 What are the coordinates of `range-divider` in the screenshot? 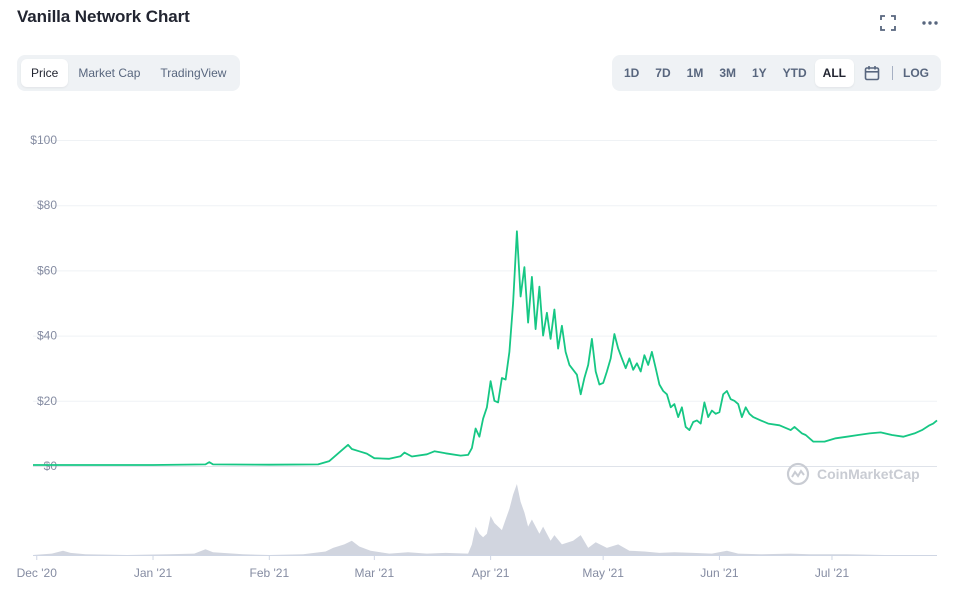 It's located at (892, 73).